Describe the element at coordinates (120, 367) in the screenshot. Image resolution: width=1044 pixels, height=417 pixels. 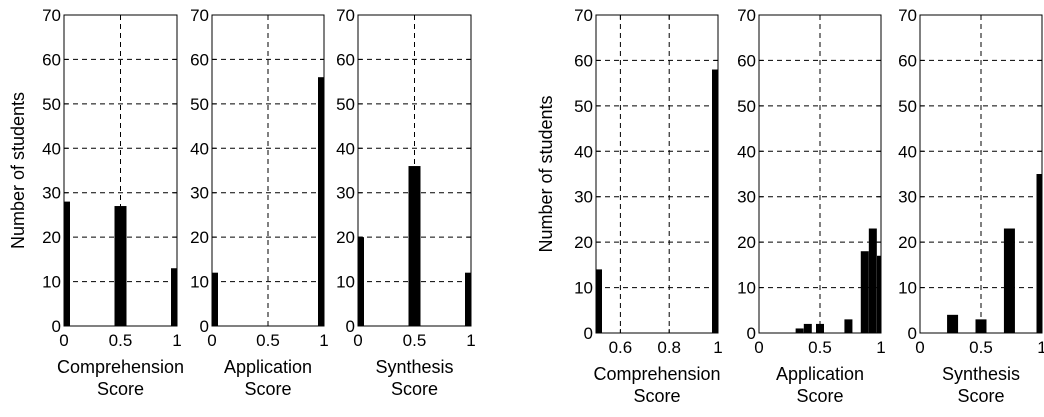
I see `x-axis-label: Comprehension` at that location.